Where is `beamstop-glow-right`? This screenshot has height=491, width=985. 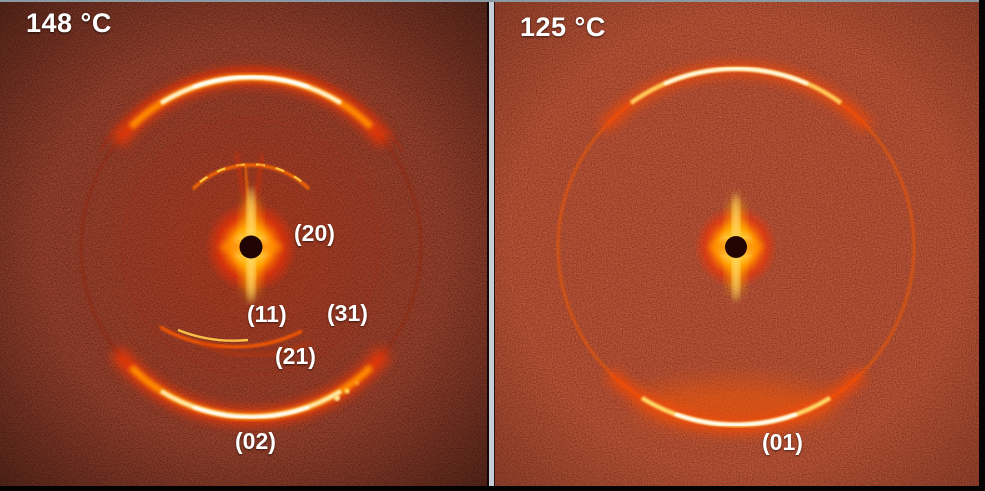 beamstop-glow-right is located at coordinates (736, 248).